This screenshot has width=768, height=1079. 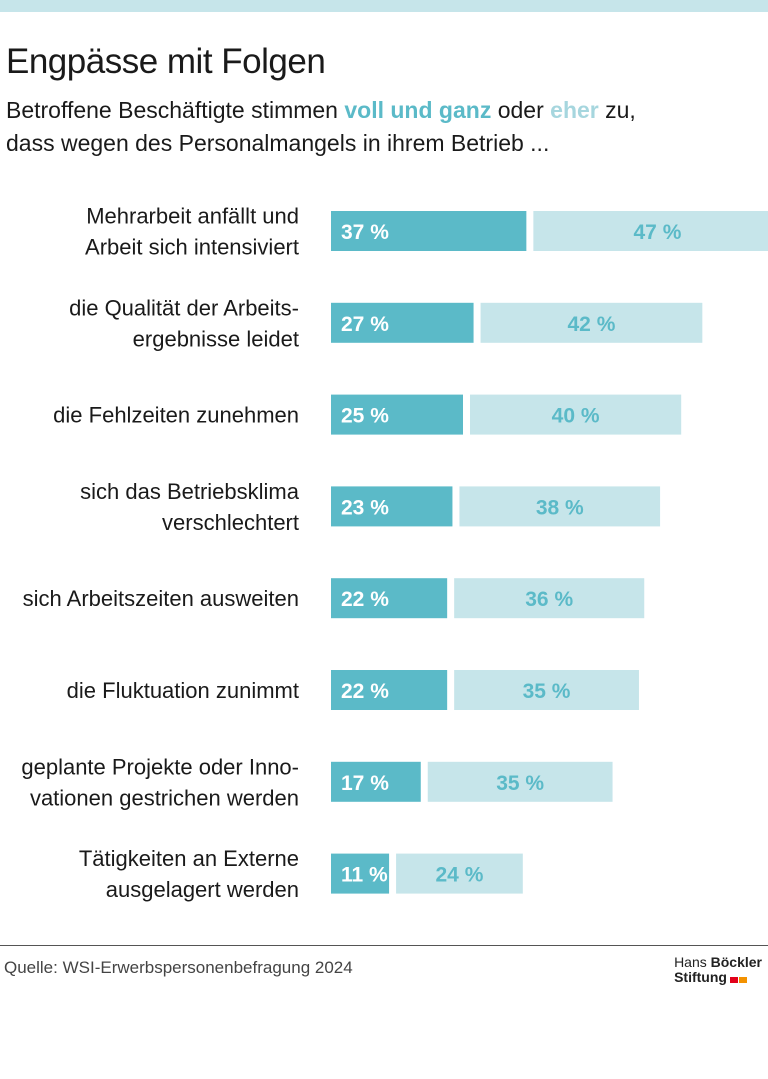 I want to click on data-label-weak: 42 %, so click(x=592, y=324).